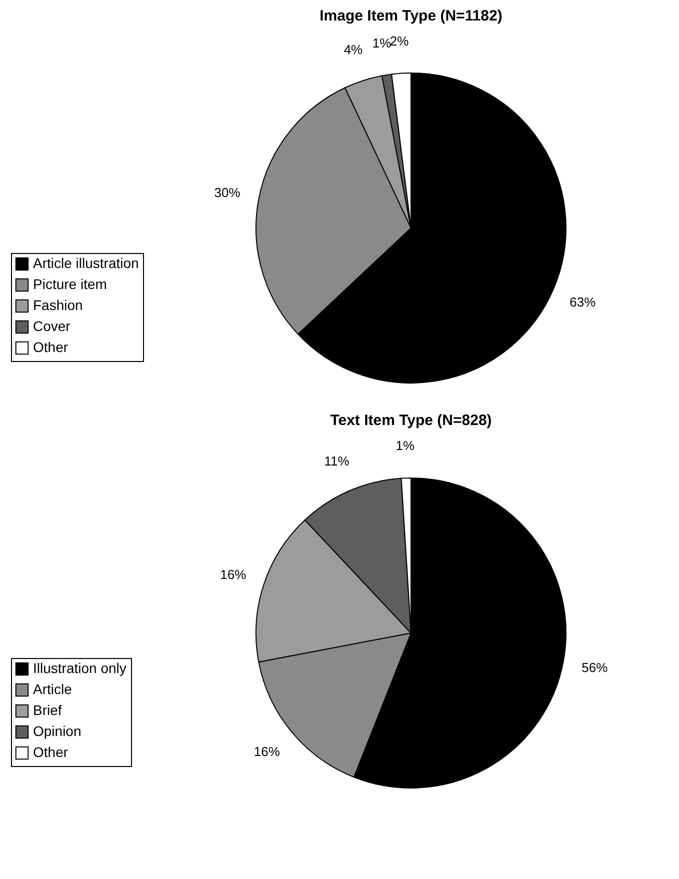 This screenshot has height=879, width=679. I want to click on data-label: 56%, so click(595, 668).